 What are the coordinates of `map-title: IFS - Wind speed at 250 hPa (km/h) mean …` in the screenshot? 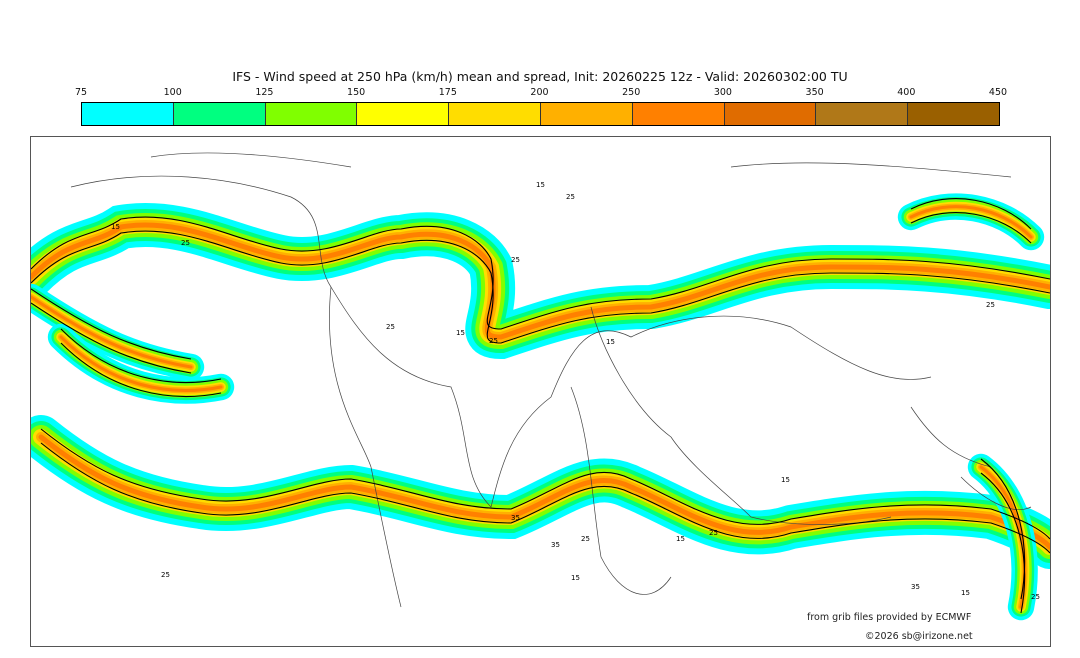 It's located at (540, 76).